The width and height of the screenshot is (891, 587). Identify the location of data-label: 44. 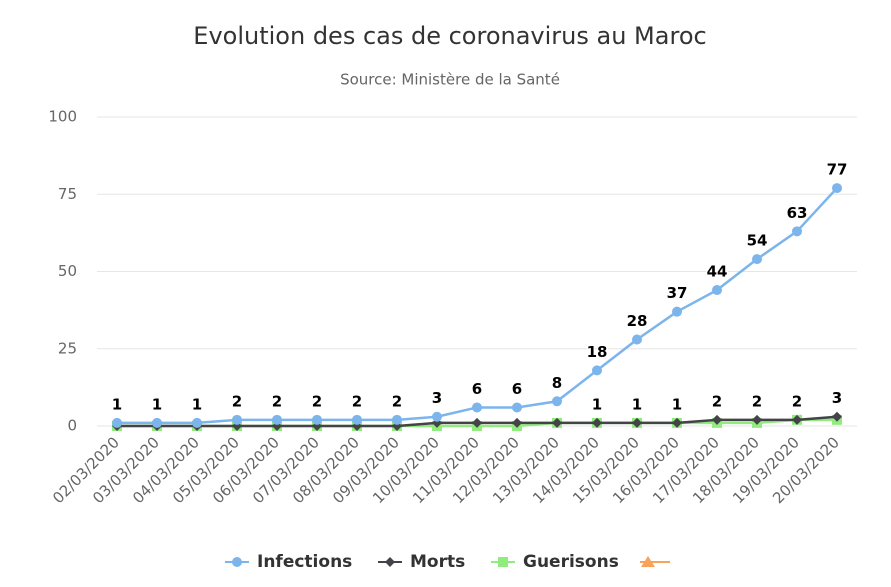
(717, 272).